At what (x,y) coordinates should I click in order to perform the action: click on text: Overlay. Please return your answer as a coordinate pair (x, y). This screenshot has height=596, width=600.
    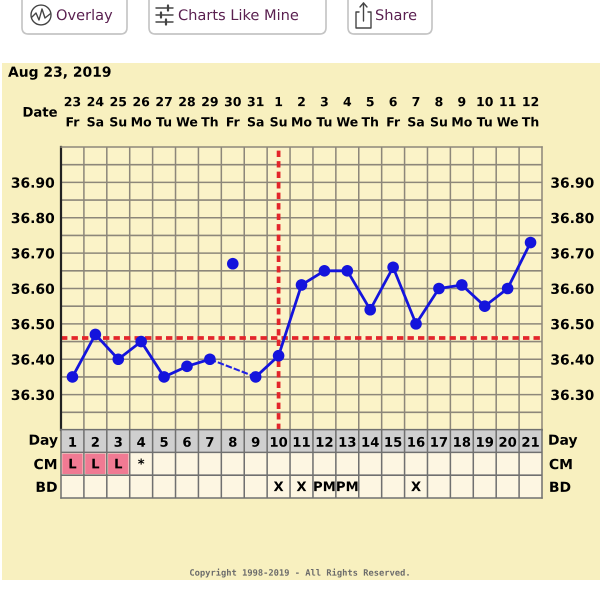
    Looking at the image, I should click on (84, 16).